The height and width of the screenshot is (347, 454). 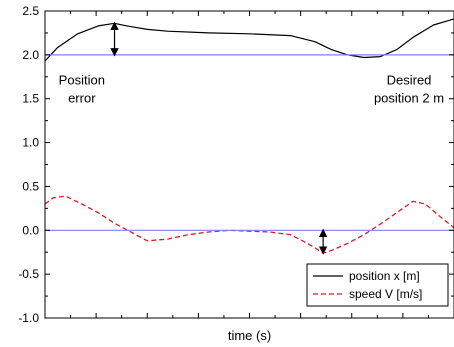 What do you see at coordinates (30, 186) in the screenshot?
I see `y-tick-label: 0.5` at bounding box center [30, 186].